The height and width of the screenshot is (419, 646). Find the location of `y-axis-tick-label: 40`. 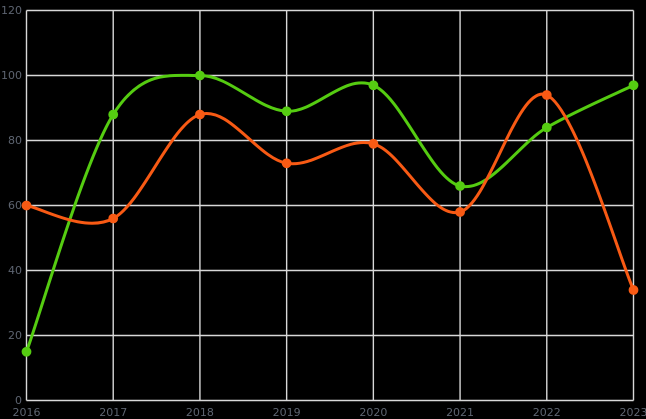

y-axis-tick-label: 40 is located at coordinates (15, 270).